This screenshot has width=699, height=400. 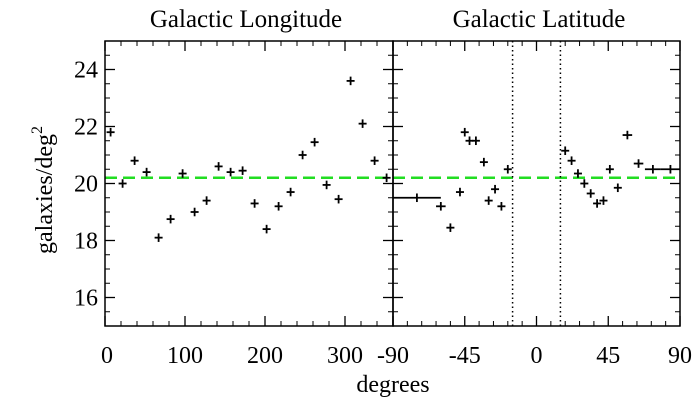 I want to click on right-panel-title: Galactic Latitude, so click(x=539, y=19).